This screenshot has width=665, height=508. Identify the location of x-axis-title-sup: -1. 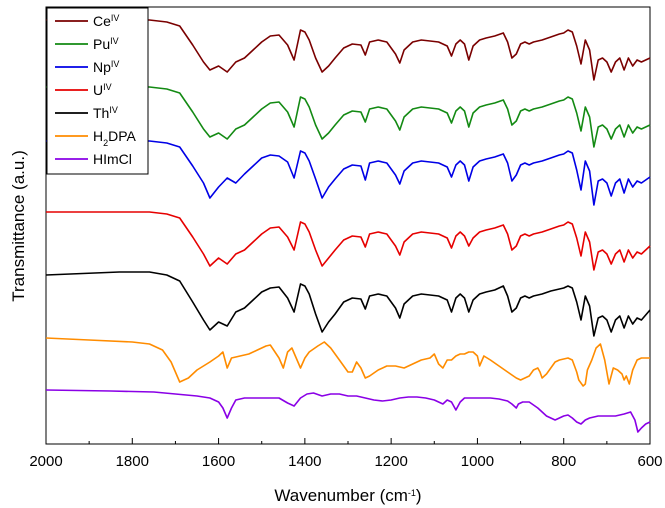
(412, 493).